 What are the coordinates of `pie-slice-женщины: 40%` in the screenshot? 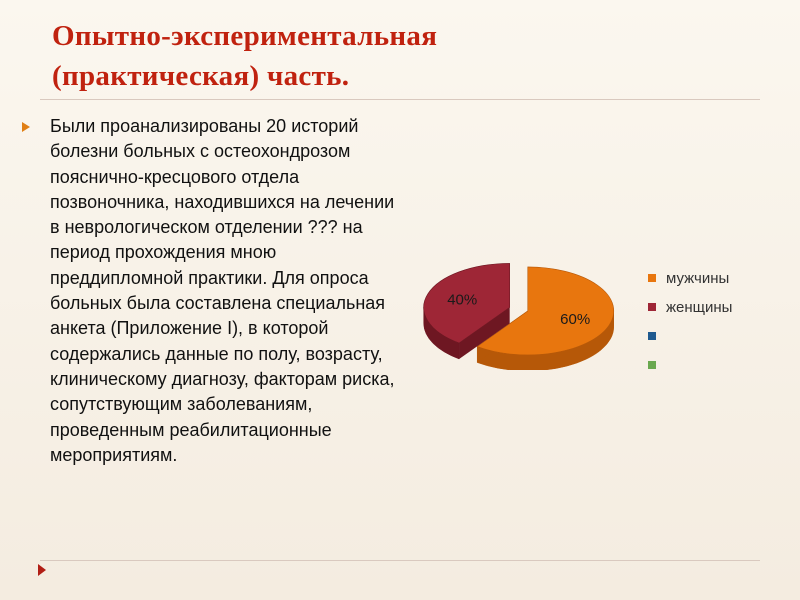 It's located at (466, 311).